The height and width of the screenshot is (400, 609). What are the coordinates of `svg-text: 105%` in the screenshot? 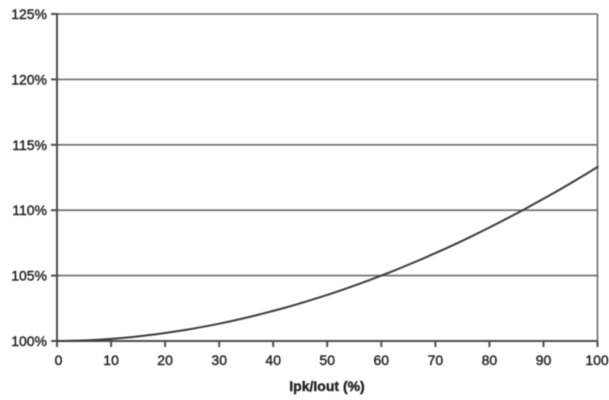 It's located at (29, 276).